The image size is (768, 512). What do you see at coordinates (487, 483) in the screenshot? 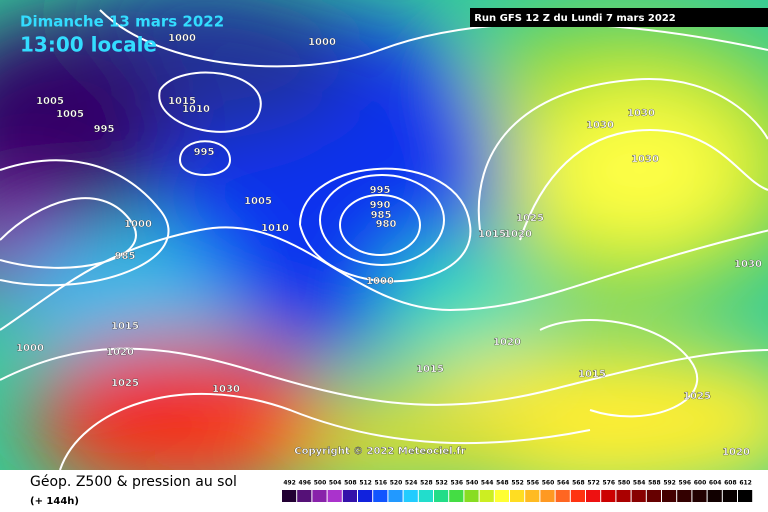
I see `legend-label: 544` at bounding box center [487, 483].